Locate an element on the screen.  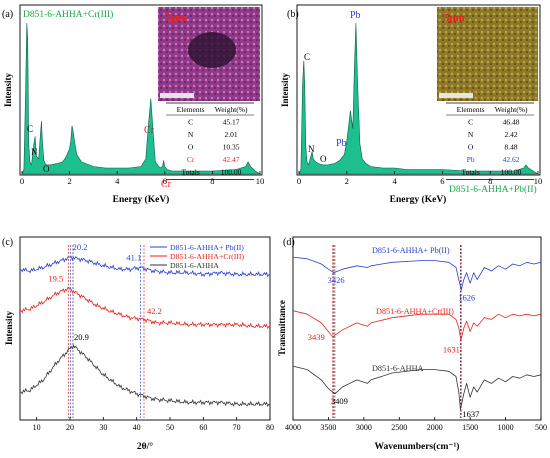
panel-a-peak-c: C is located at coordinates (30, 129).